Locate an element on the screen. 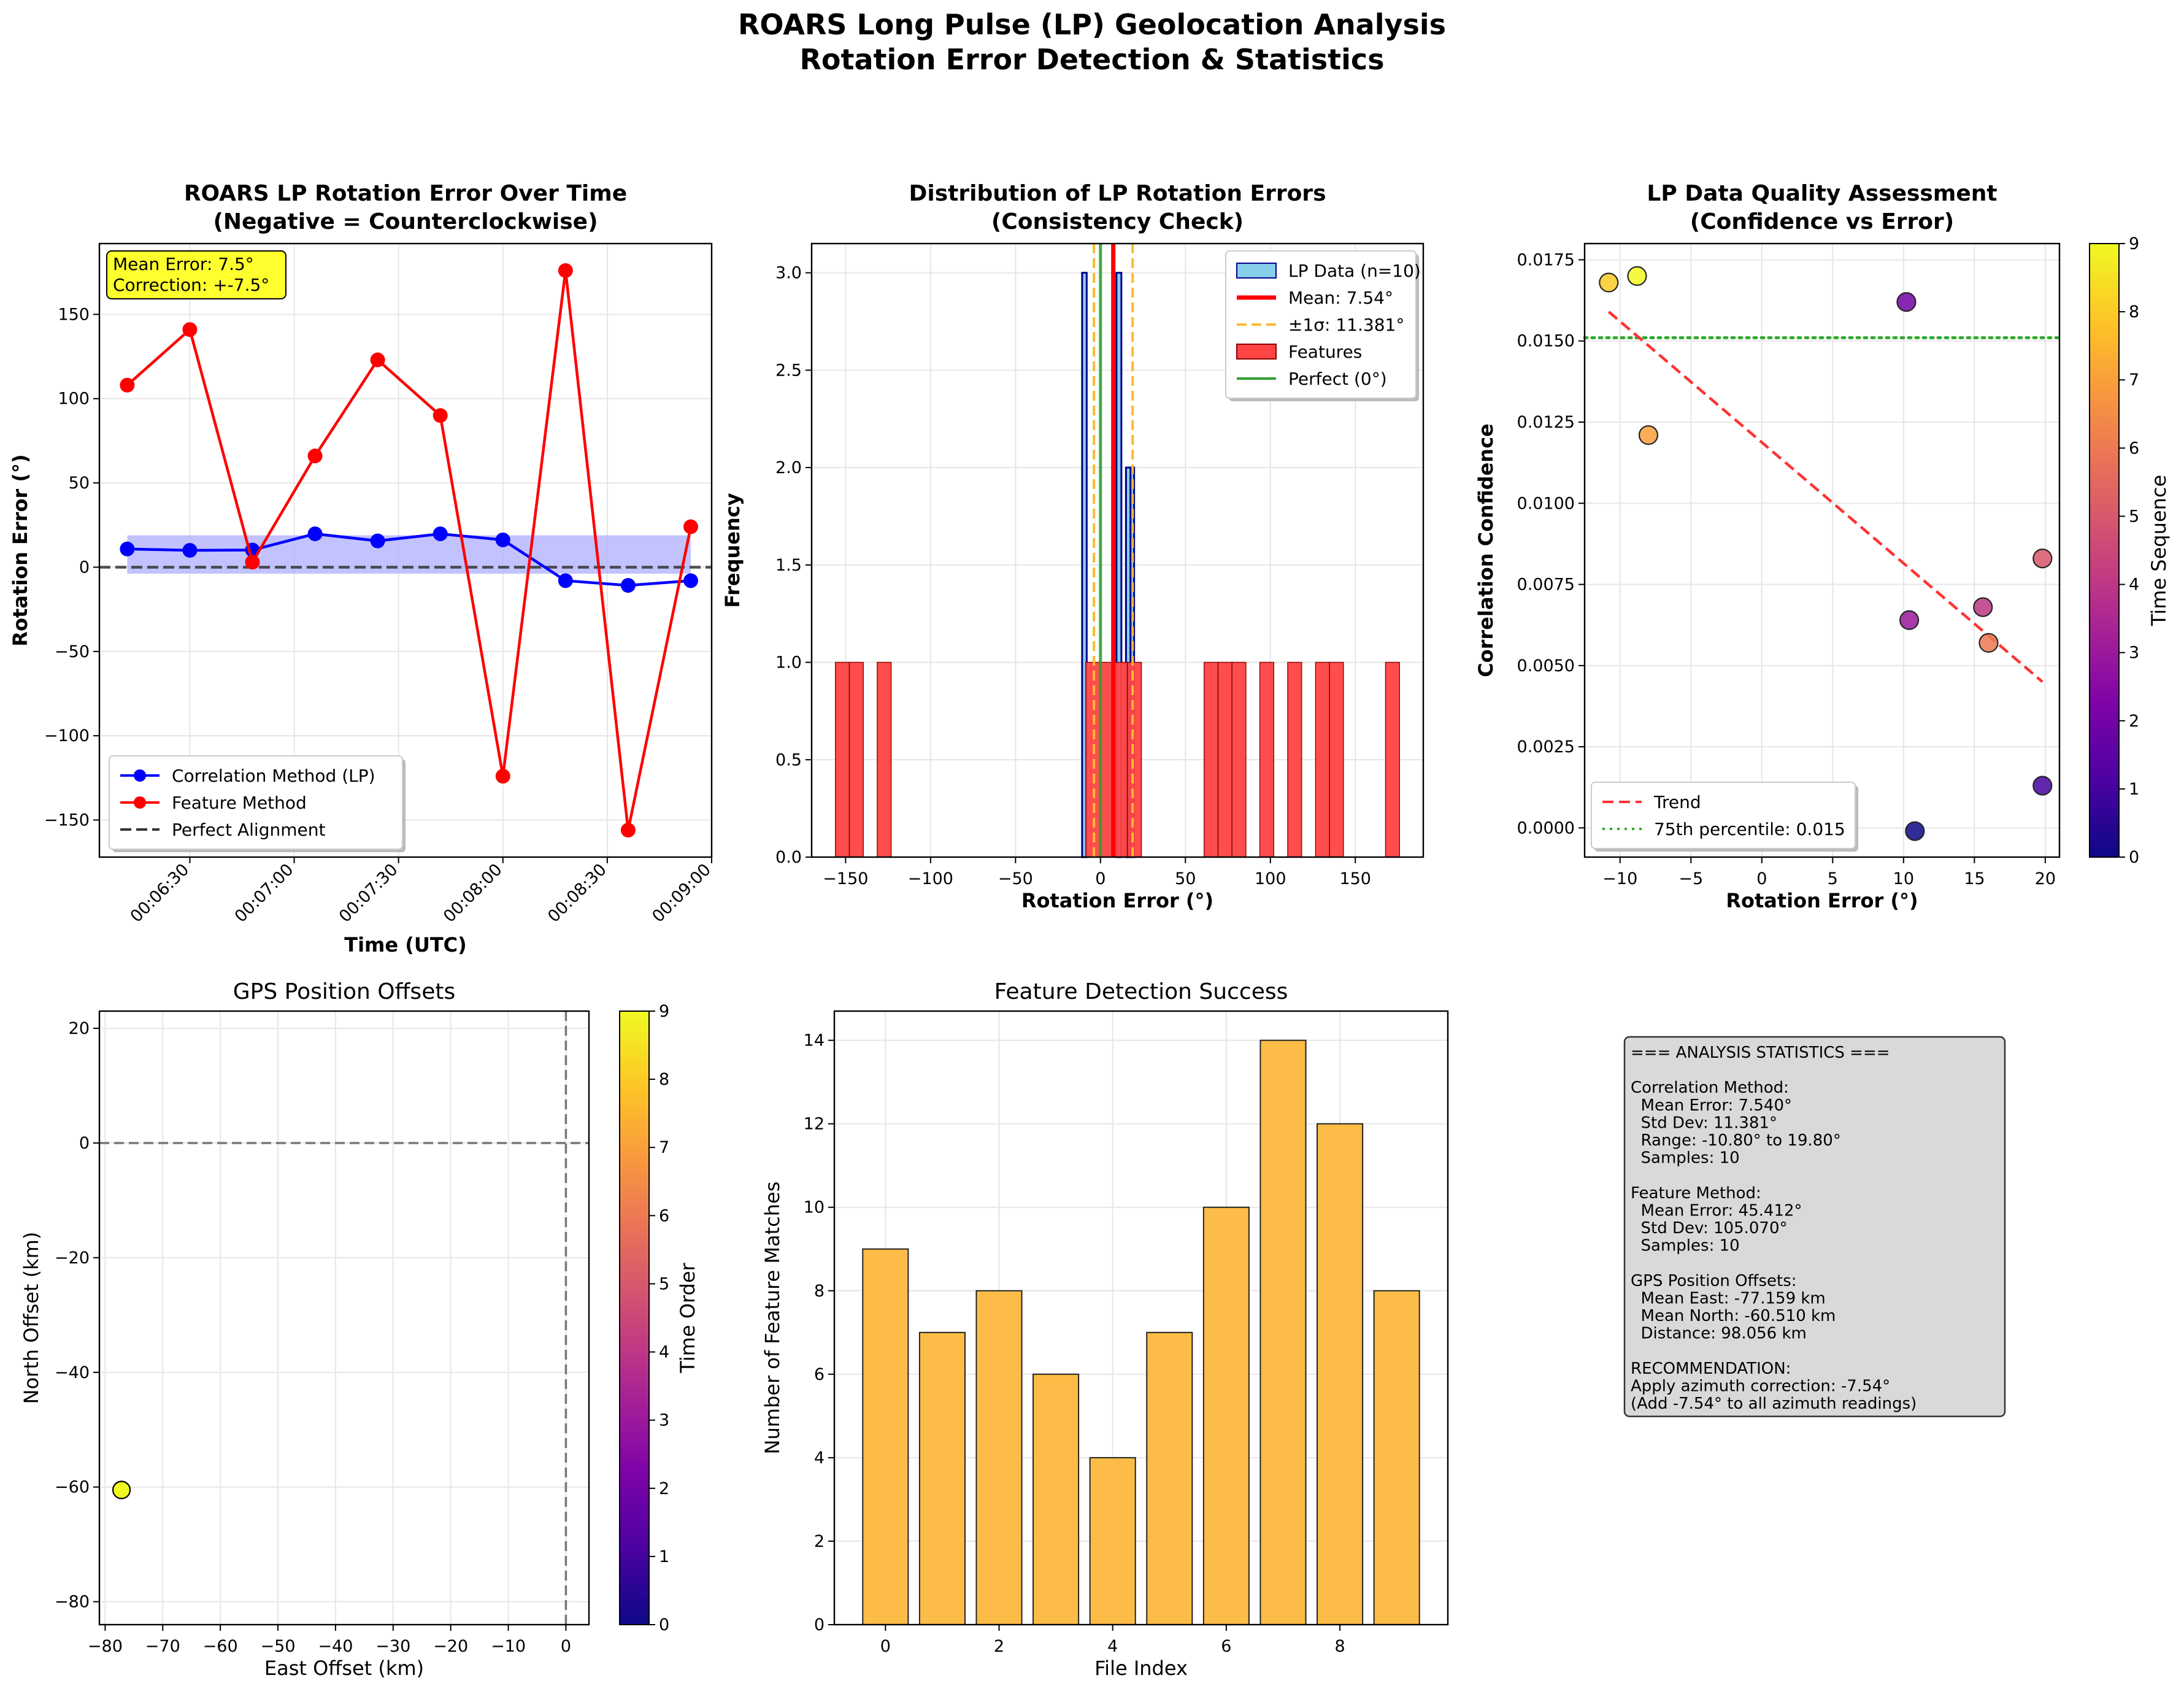 This screenshot has height=1686, width=2184. stats-line: Mean Error: 7.540° is located at coordinates (1711, 1106).